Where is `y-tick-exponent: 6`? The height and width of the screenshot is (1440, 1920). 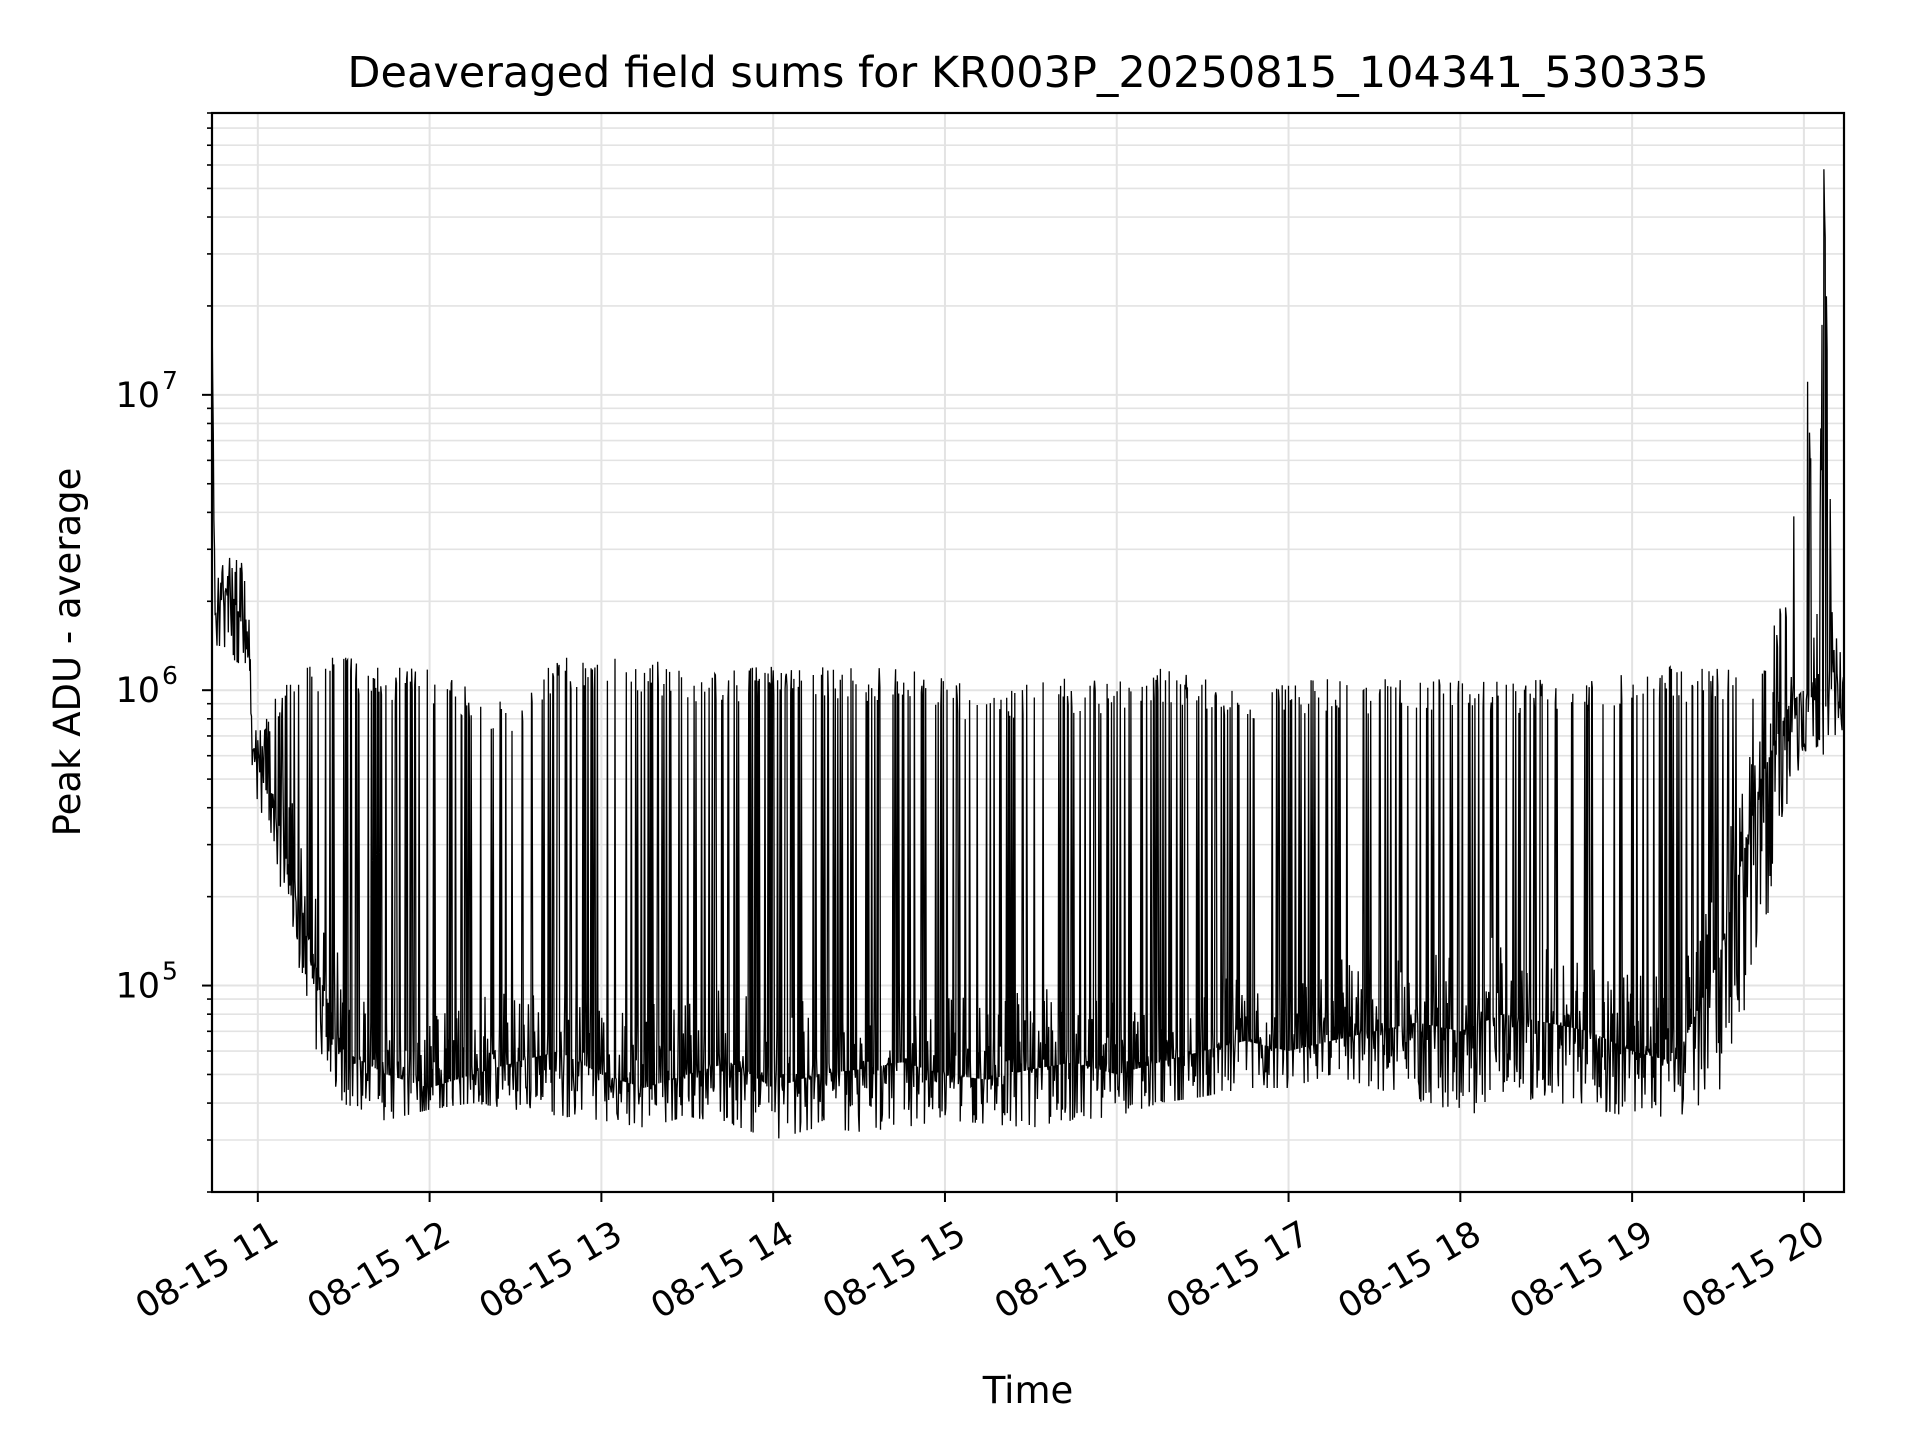 y-tick-exponent: 6 is located at coordinates (170, 675).